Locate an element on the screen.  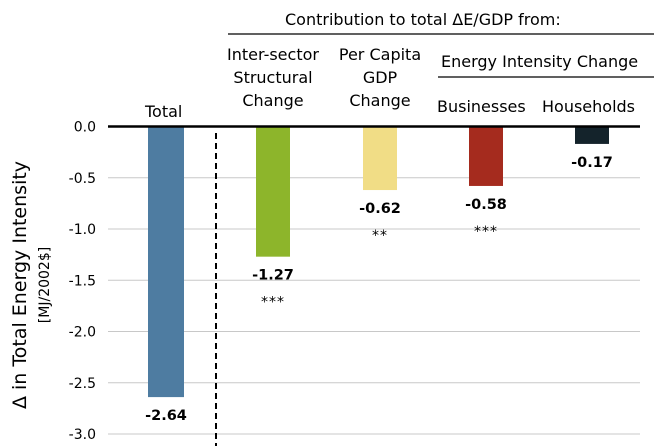
y-tick-label: -1.5 is located at coordinates (82, 281).